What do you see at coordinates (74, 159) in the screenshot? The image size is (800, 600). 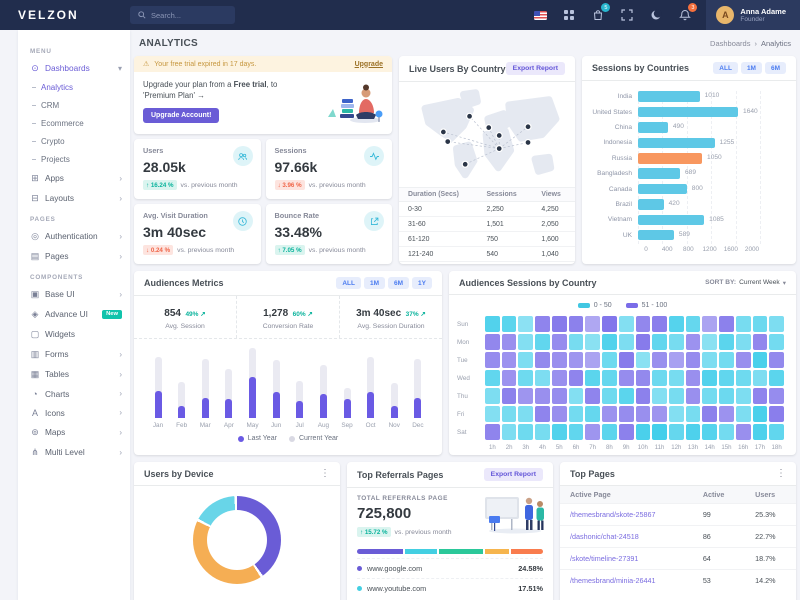 I see `sidebar-item-projects: Projects` at bounding box center [74, 159].